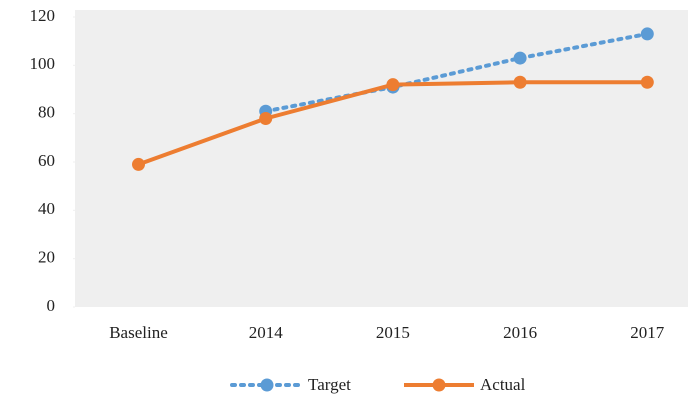  Describe the element at coordinates (46, 160) in the screenshot. I see `y-tick-label: 60` at that location.